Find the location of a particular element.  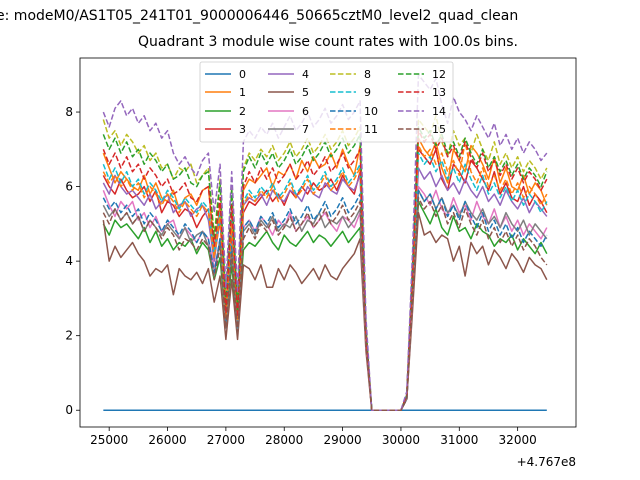

legend-item-4: 4 is located at coordinates (288, 74).